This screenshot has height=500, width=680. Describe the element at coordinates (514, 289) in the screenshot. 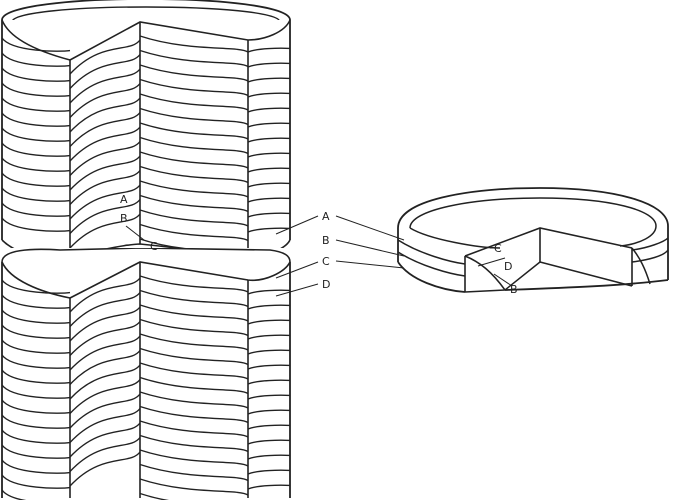

I see `ring-label-b: B` at that location.